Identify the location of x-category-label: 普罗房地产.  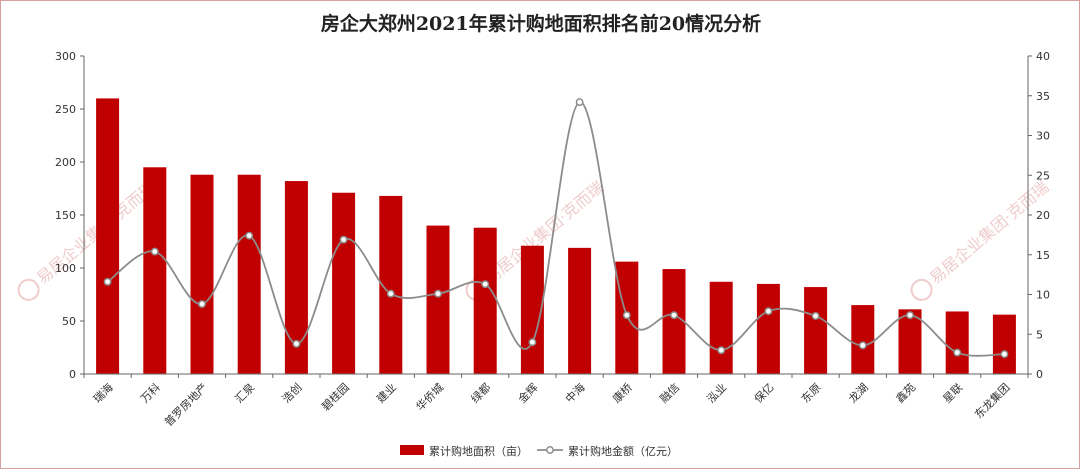
(185, 404).